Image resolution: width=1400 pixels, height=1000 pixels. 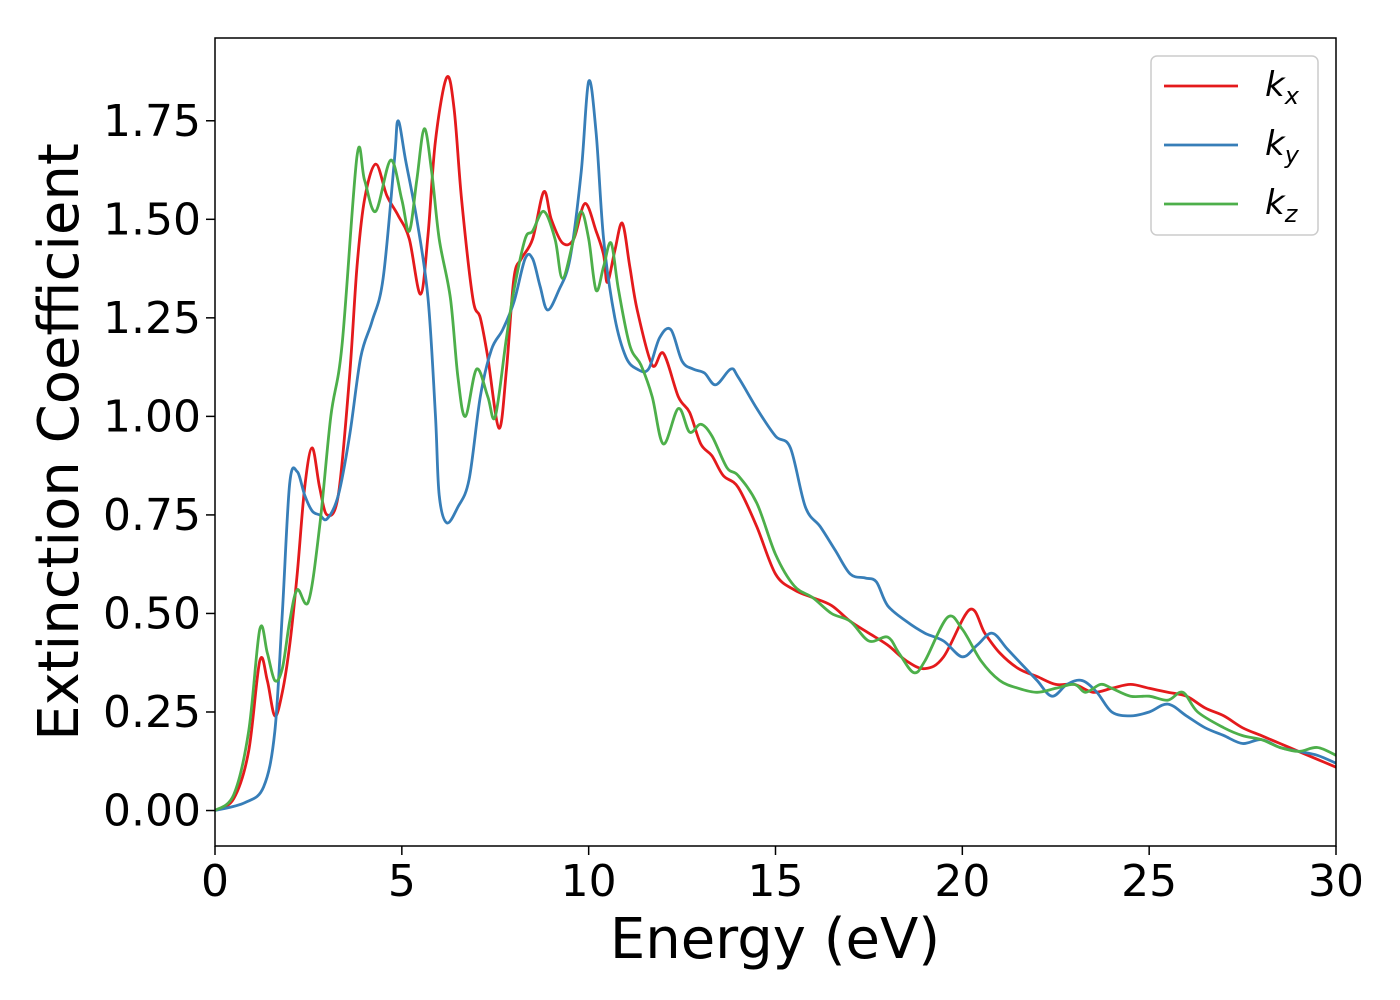 What do you see at coordinates (152, 416) in the screenshot?
I see `y-tick-label: 1.00` at bounding box center [152, 416].